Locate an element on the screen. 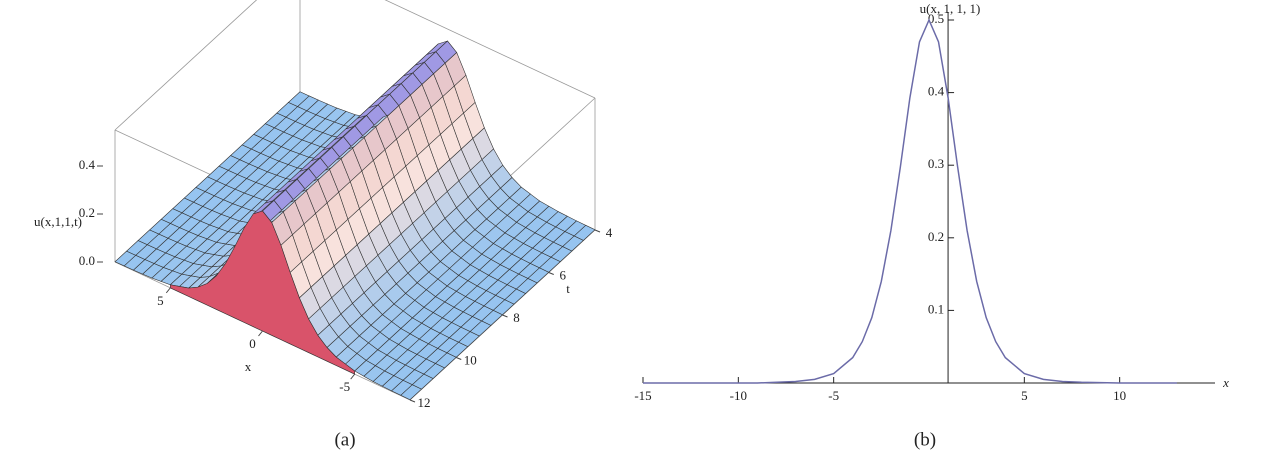 The width and height of the screenshot is (1268, 476). t-tick-label: 8 is located at coordinates (516, 317).